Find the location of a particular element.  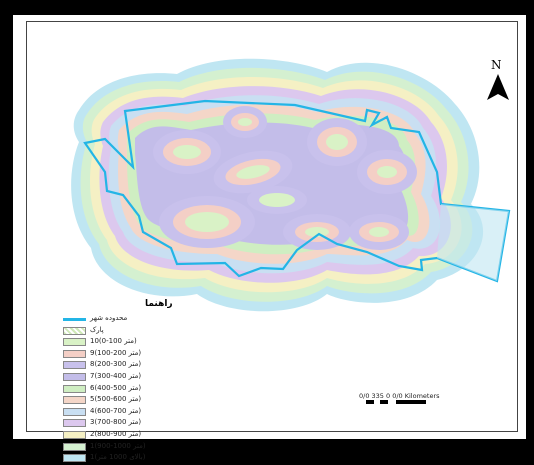

legend-hatch-swatch is located at coordinates (74, 330).